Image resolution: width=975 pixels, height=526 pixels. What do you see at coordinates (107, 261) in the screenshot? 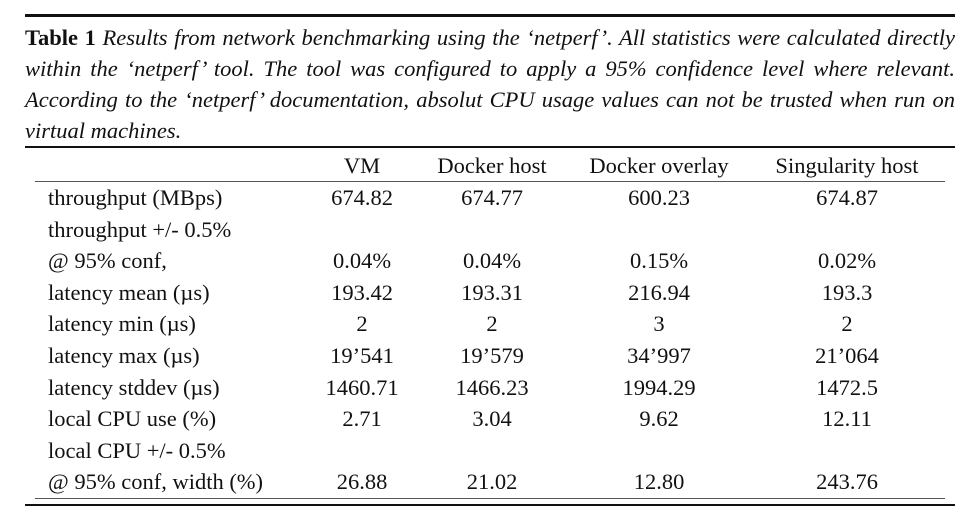
I see `row-label: @ 95% conf,` at bounding box center [107, 261].